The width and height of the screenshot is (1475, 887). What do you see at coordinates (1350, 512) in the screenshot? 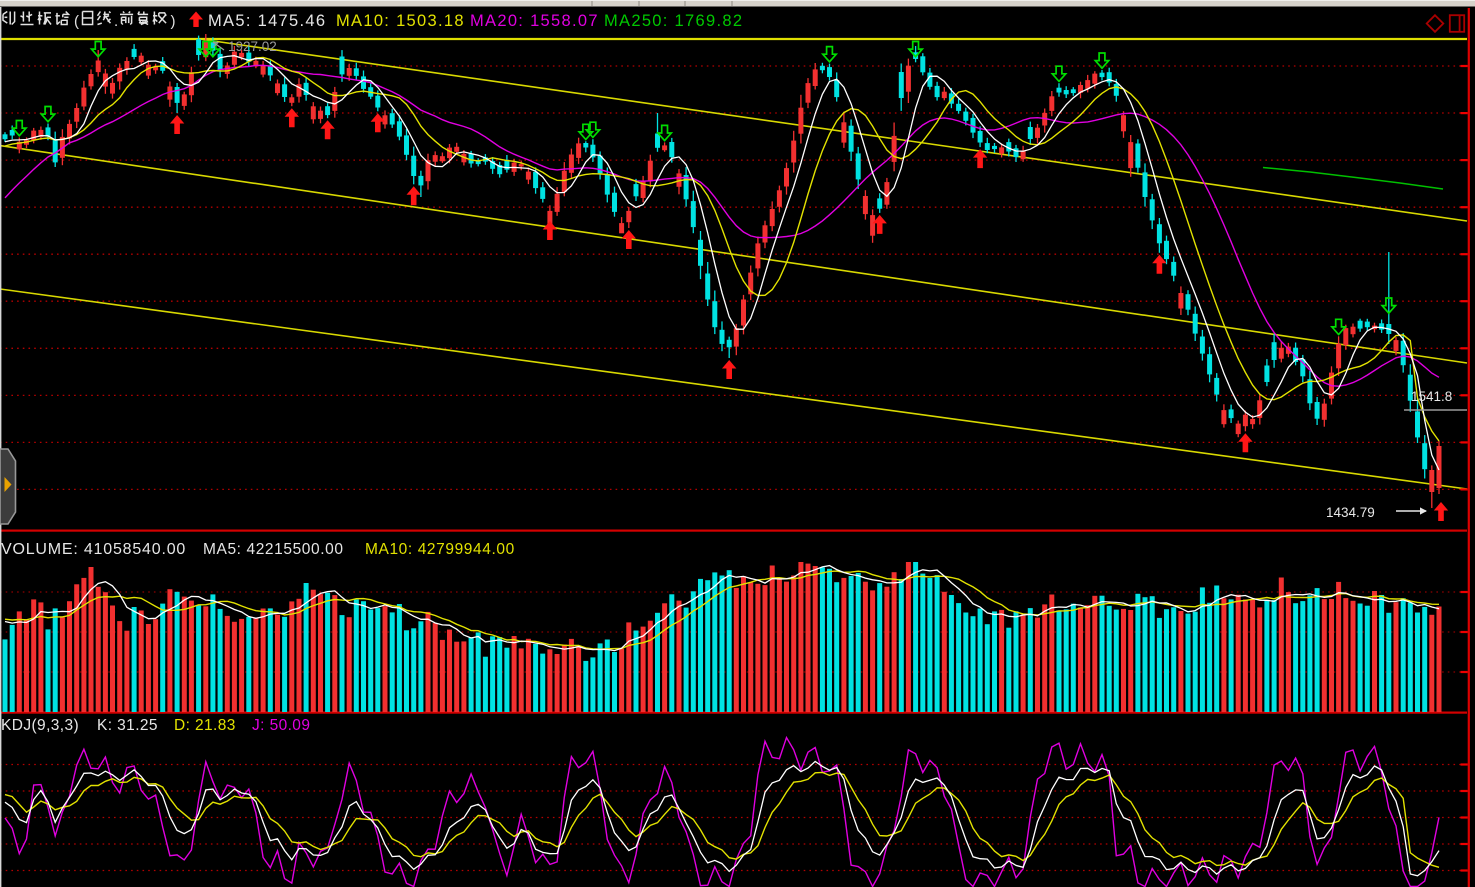
I see `svg-text: 1434.79` at bounding box center [1350, 512].